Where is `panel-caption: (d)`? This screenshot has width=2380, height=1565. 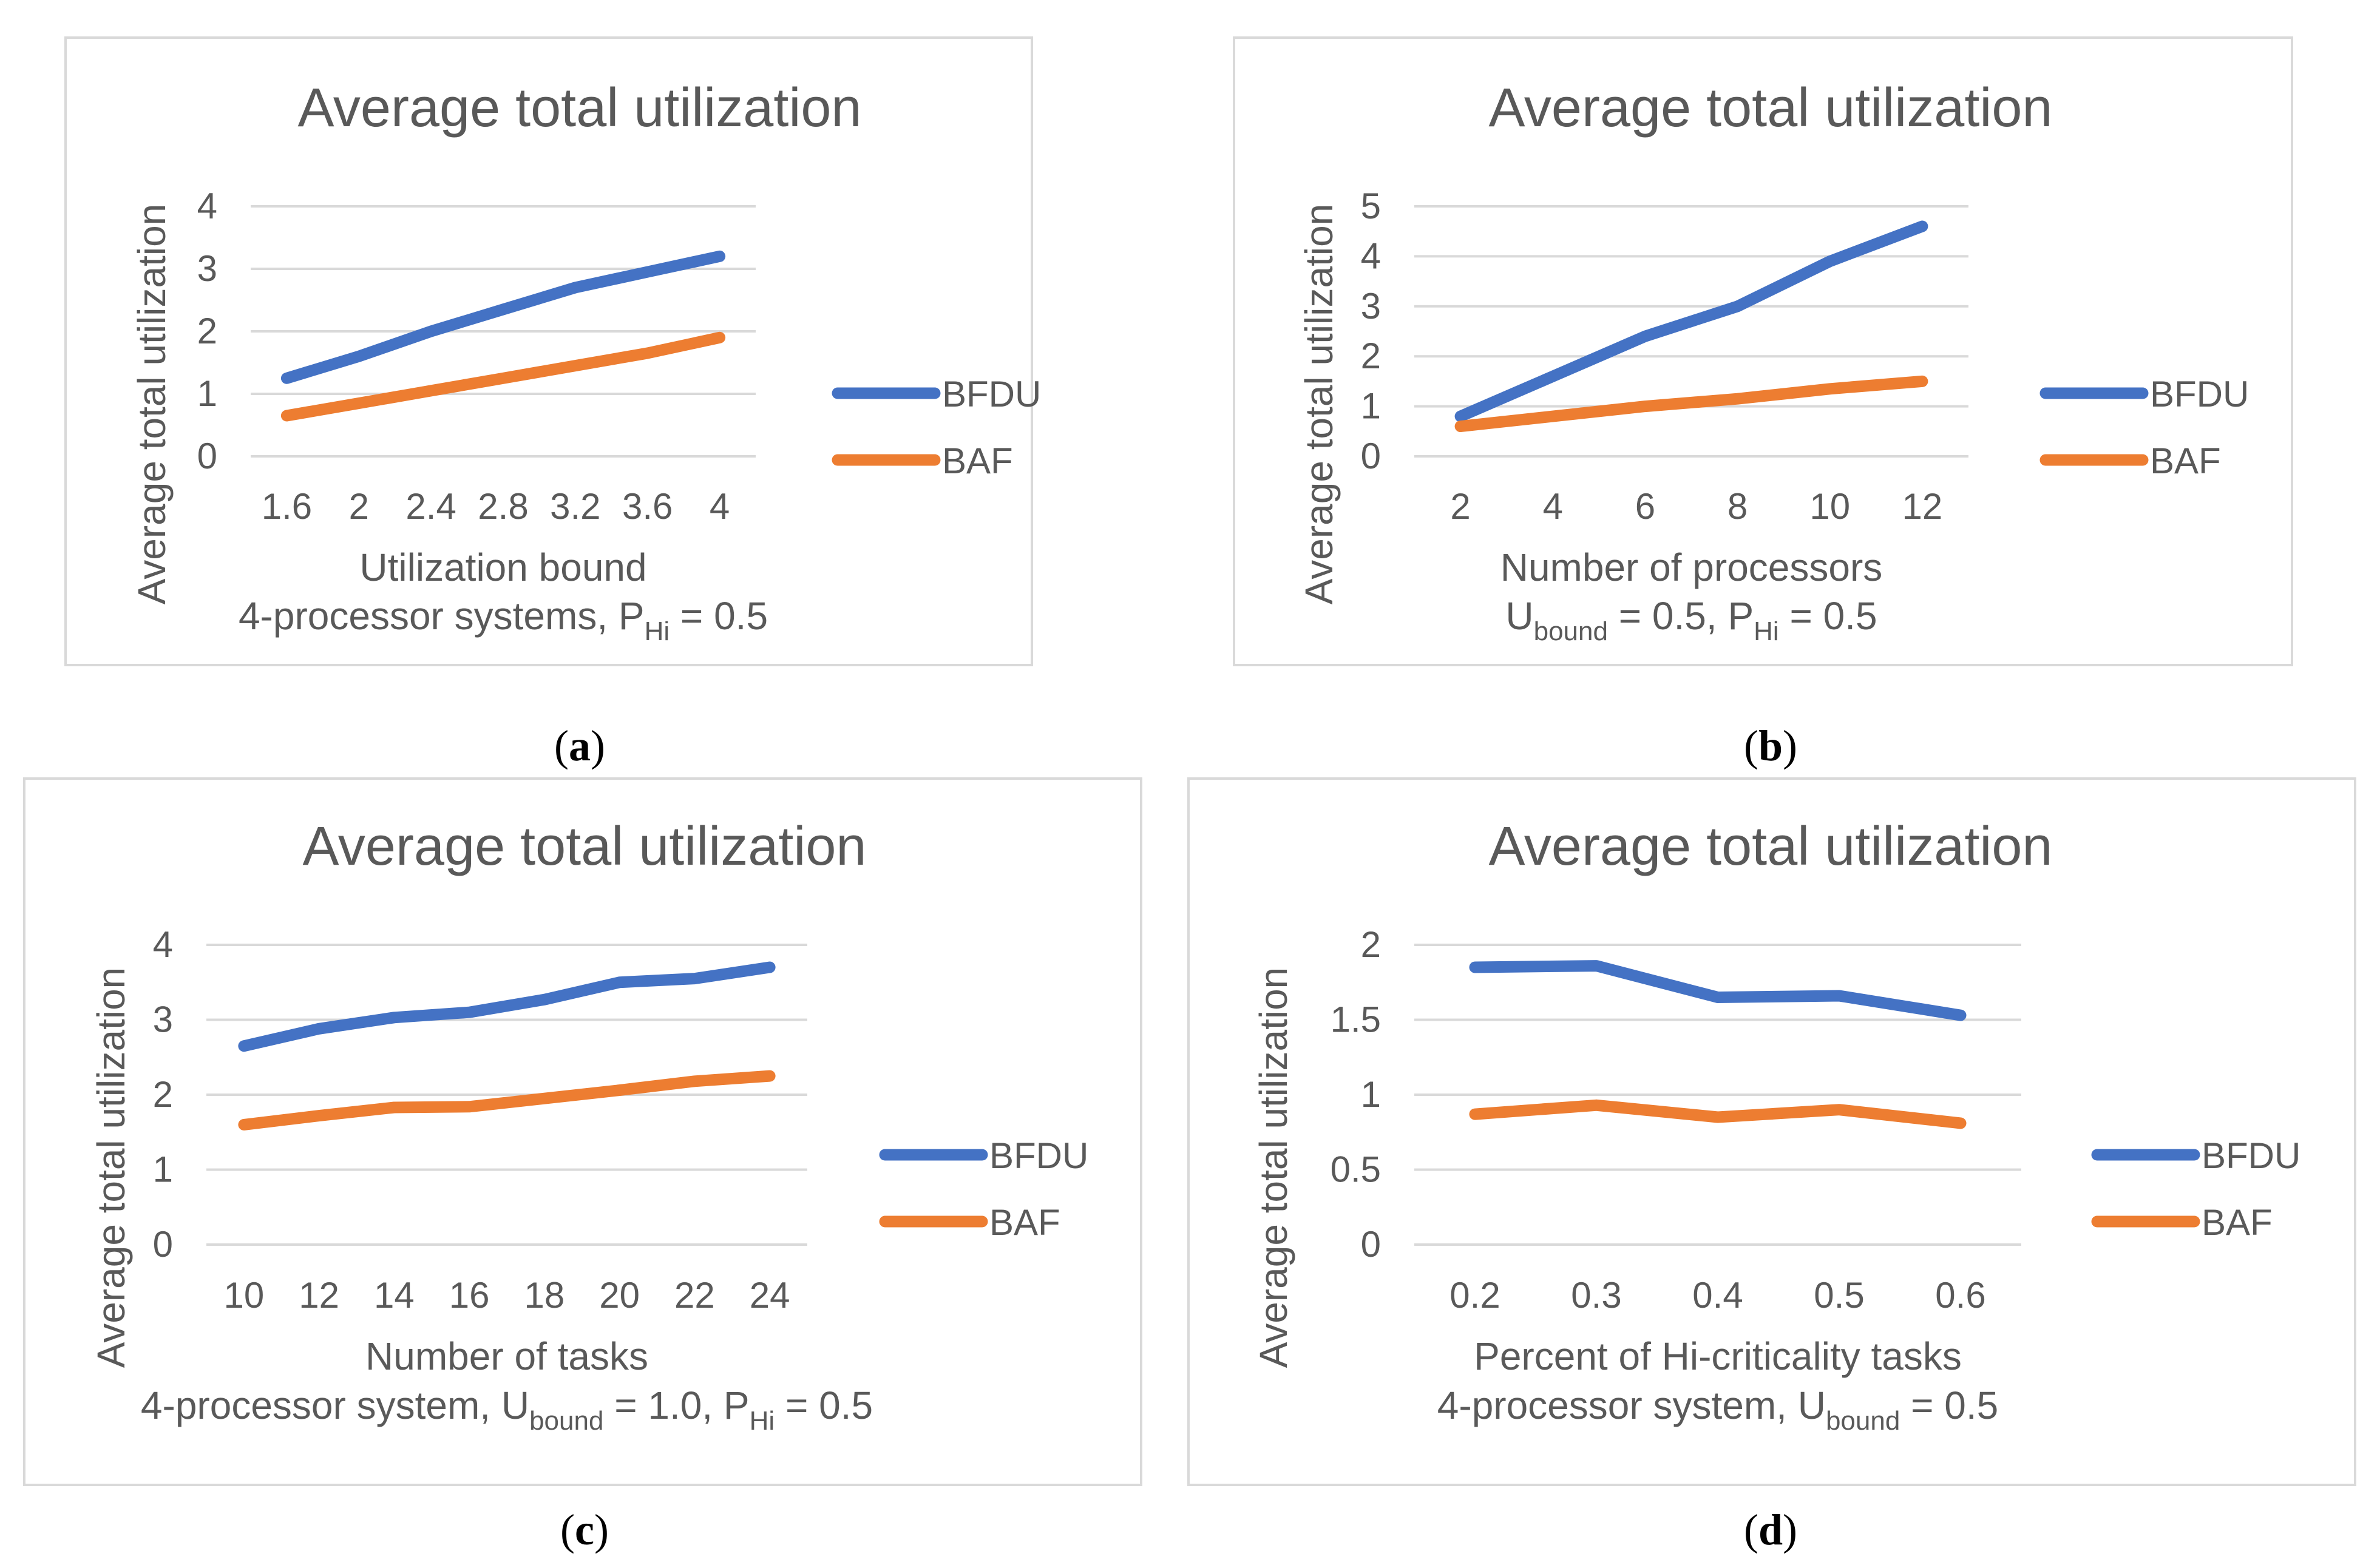
panel-caption: (d) is located at coordinates (1770, 1530).